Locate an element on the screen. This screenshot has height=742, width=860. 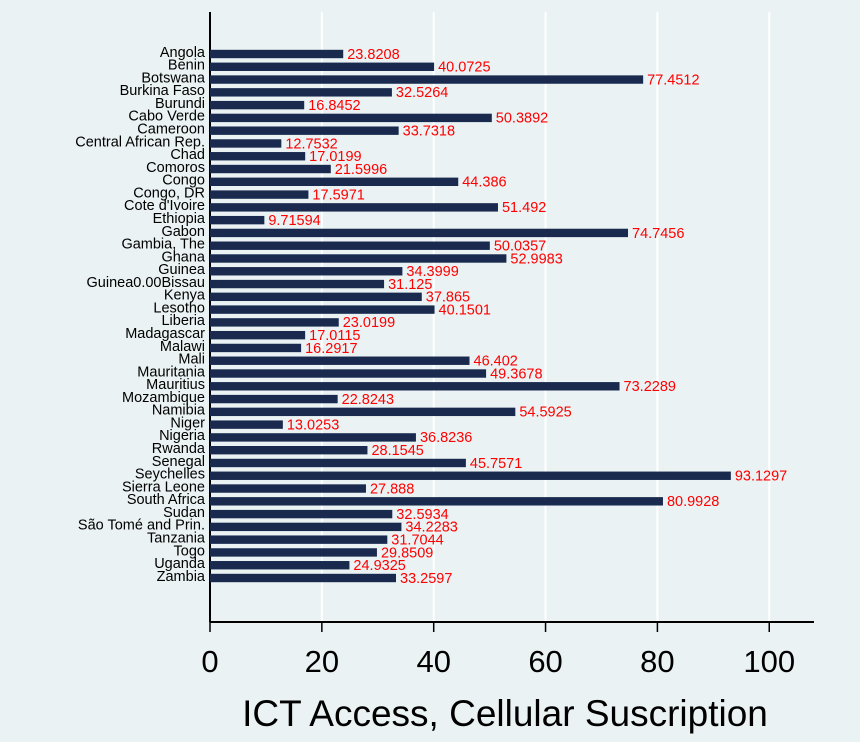
y-tick-label: Ethiopia is located at coordinates (179, 219).